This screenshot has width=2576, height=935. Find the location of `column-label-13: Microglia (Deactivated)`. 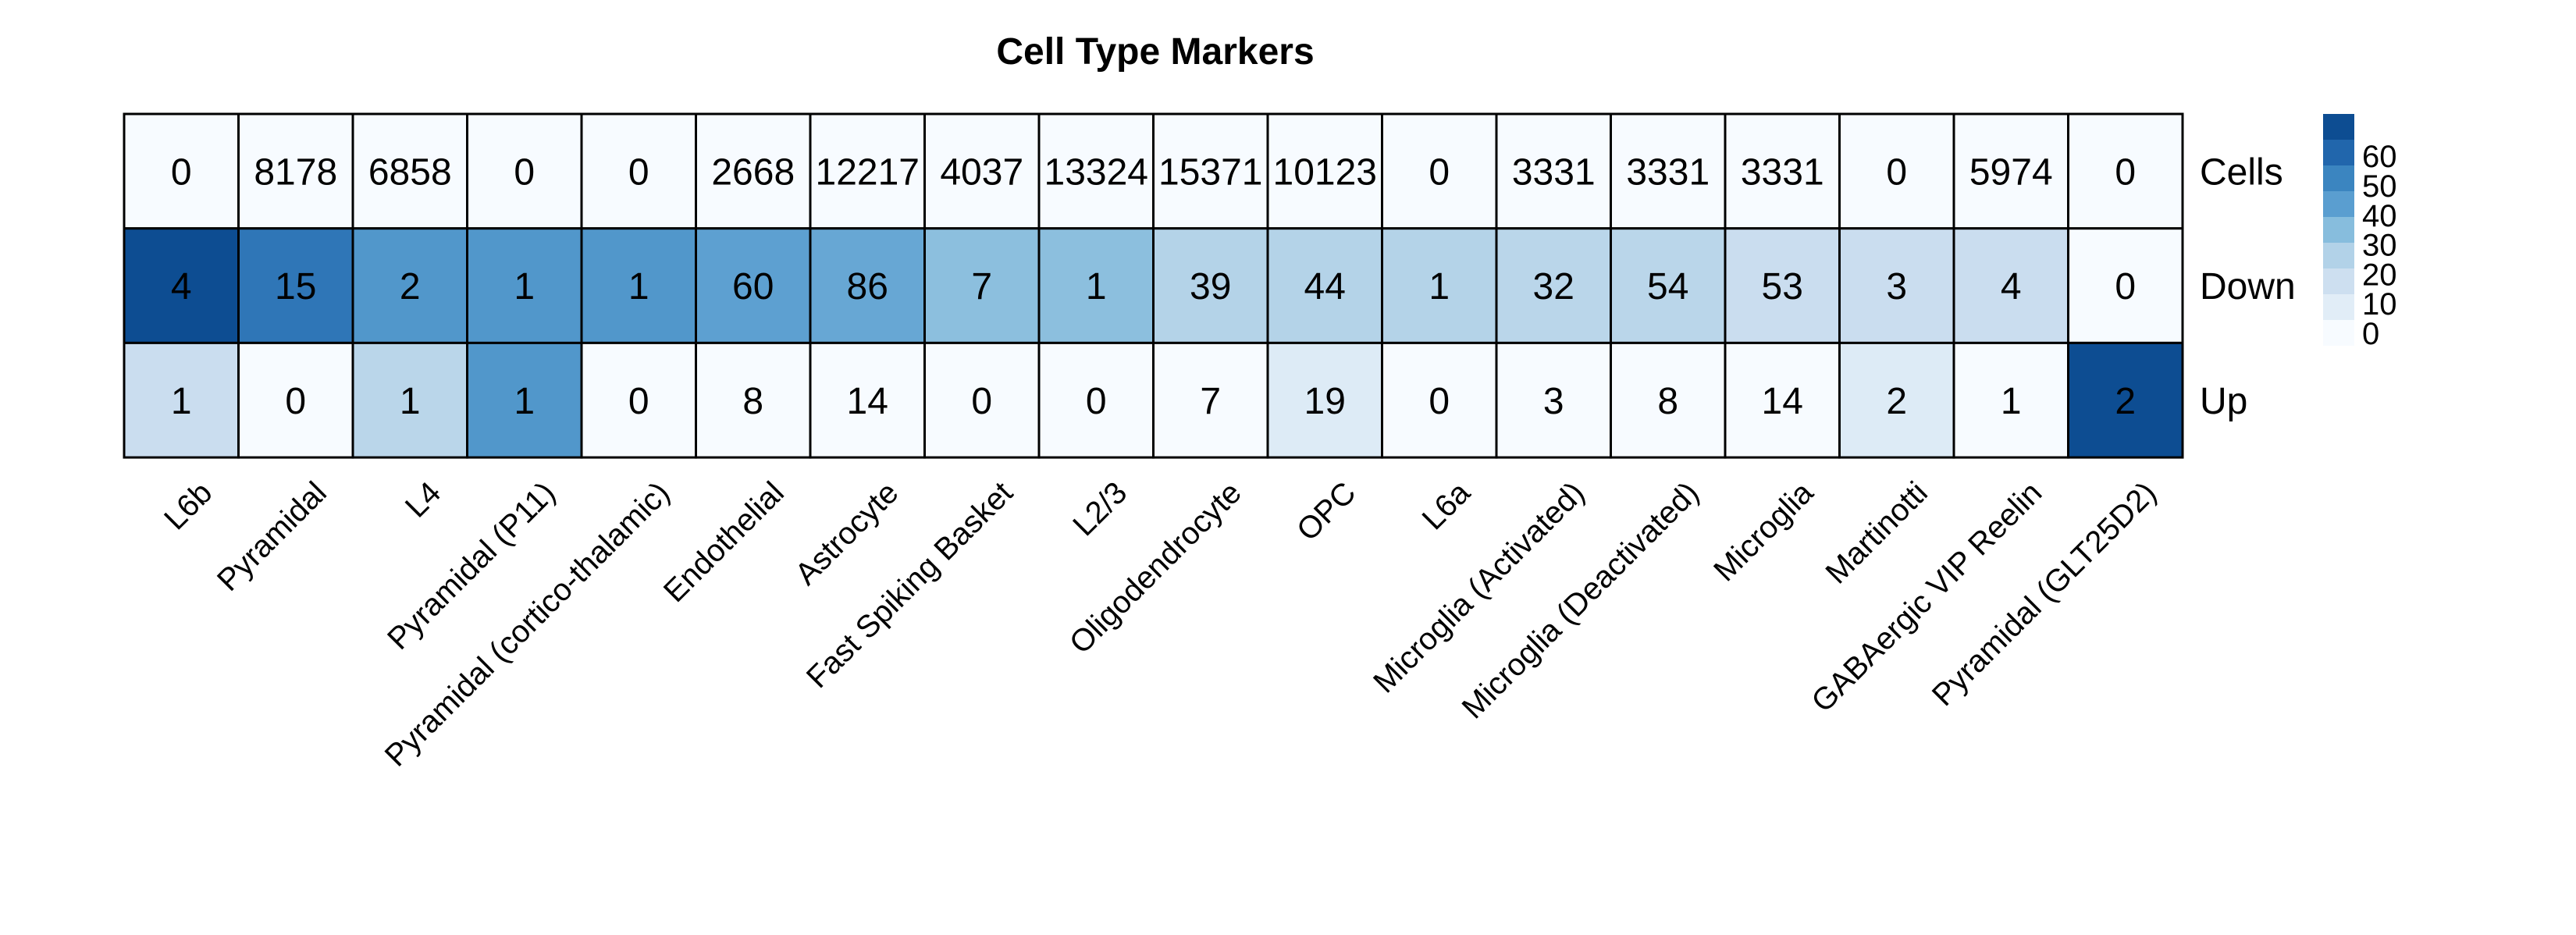

column-label-13: Microglia (Deactivated) is located at coordinates (1581, 600).